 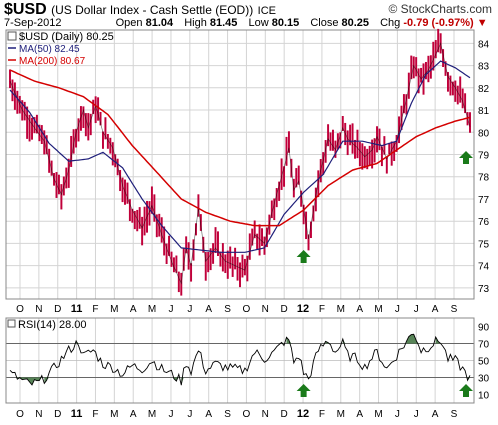 What do you see at coordinates (324, 23) in the screenshot?
I see `close-label: Close` at bounding box center [324, 23].